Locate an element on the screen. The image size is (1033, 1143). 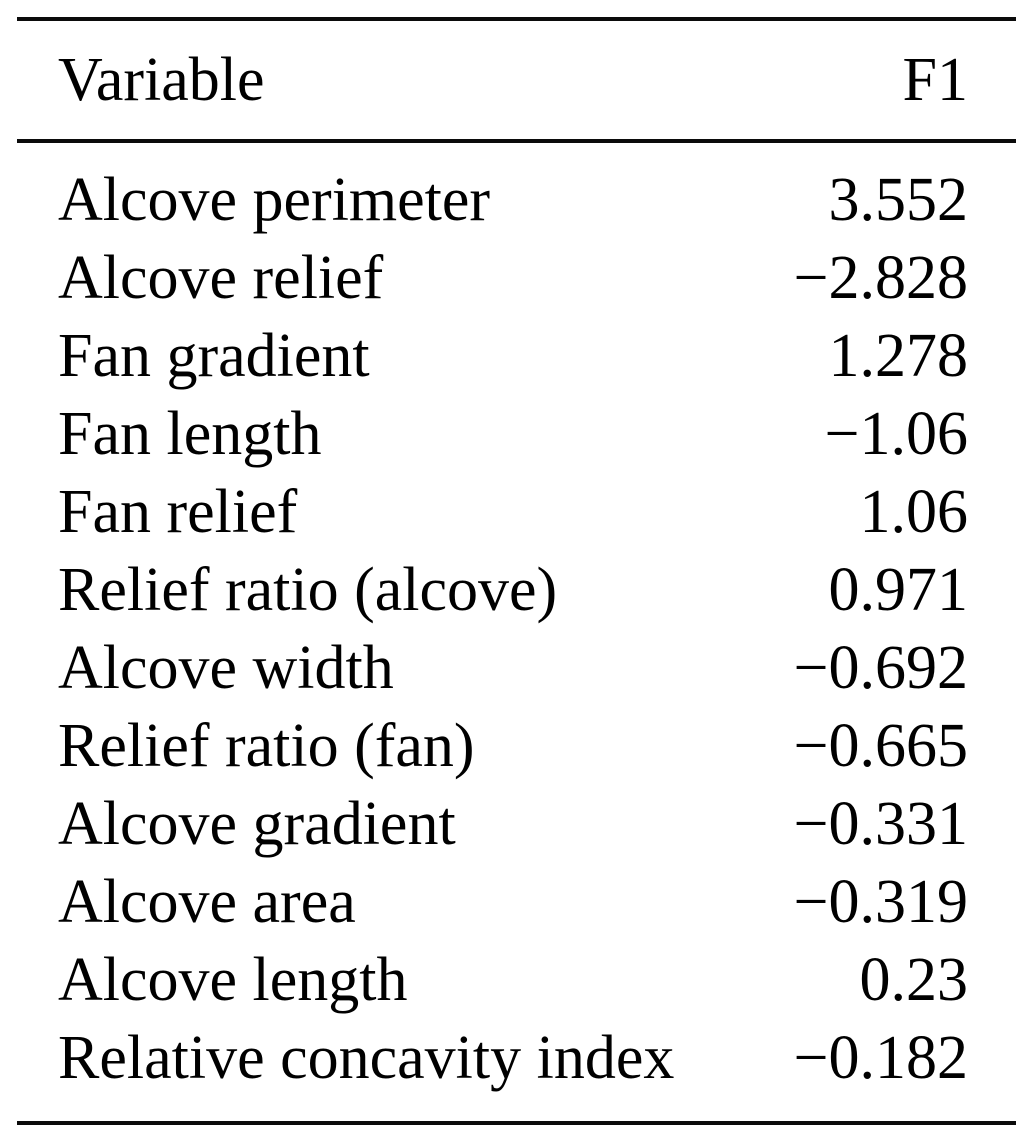
variable-cell: Alcove area is located at coordinates (207, 902).